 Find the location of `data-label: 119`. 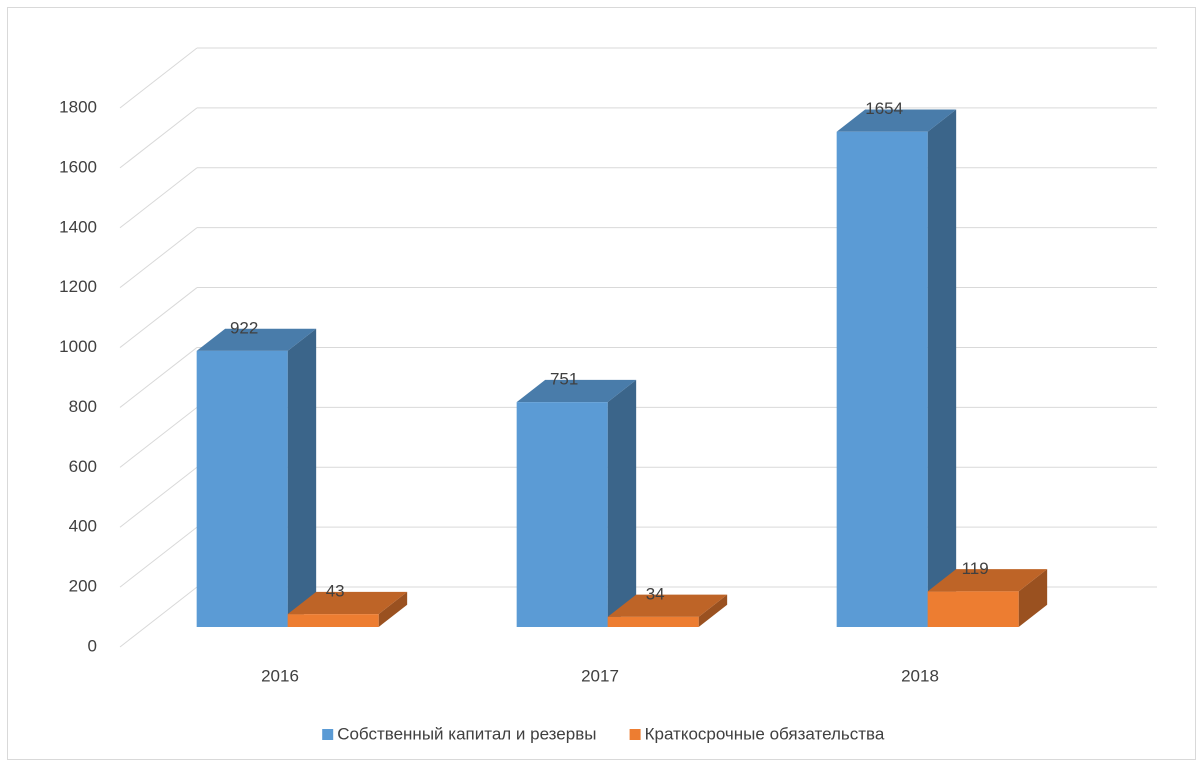

data-label: 119 is located at coordinates (975, 568).